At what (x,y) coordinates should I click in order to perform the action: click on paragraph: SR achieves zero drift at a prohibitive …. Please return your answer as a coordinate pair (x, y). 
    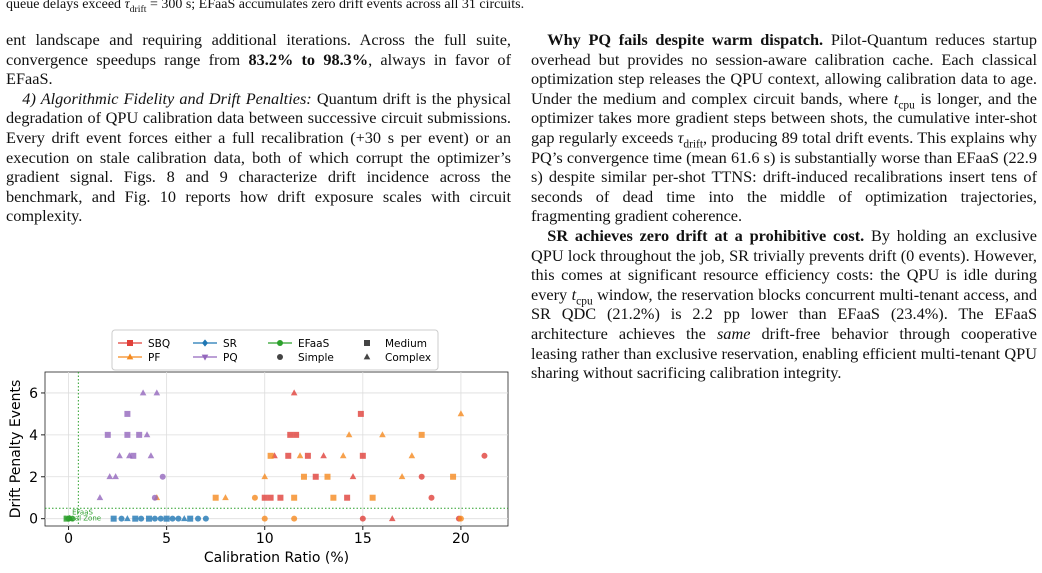
    Looking at the image, I should click on (784, 304).